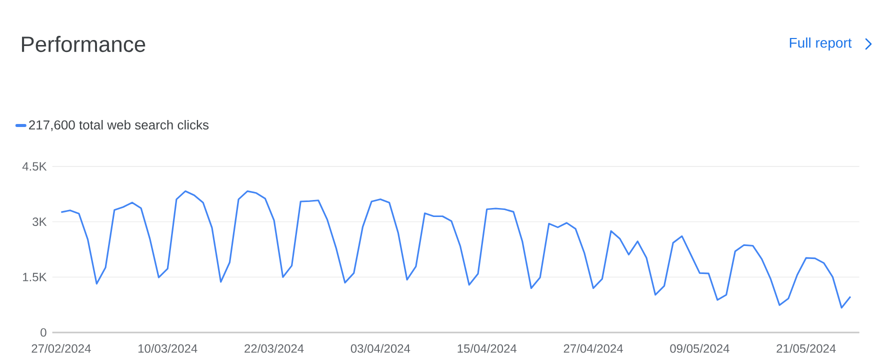 The width and height of the screenshot is (895, 356). What do you see at coordinates (43, 332) in the screenshot?
I see `y-tick-label: 0` at bounding box center [43, 332].